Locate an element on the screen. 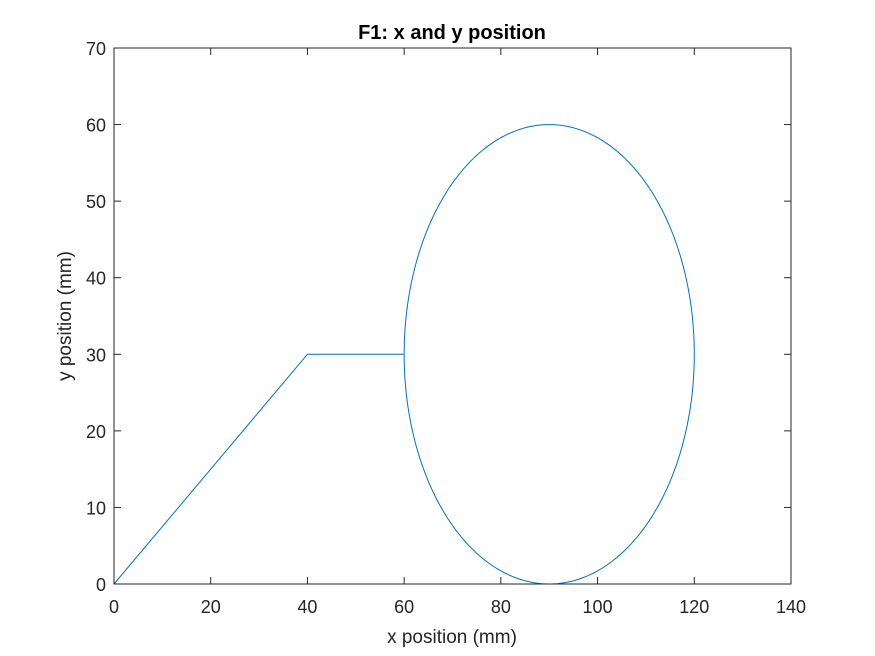 The width and height of the screenshot is (875, 656). y-tick-label: 70 is located at coordinates (96, 49).